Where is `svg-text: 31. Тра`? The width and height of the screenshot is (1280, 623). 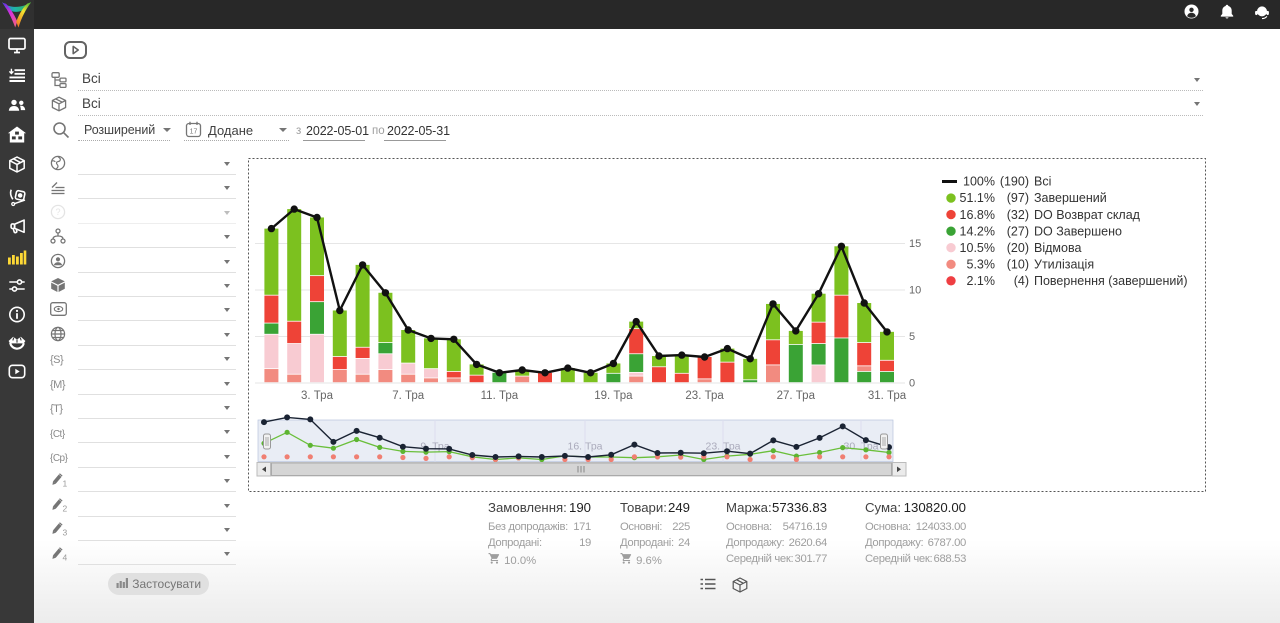
svg-text: 31. Тра is located at coordinates (887, 396).